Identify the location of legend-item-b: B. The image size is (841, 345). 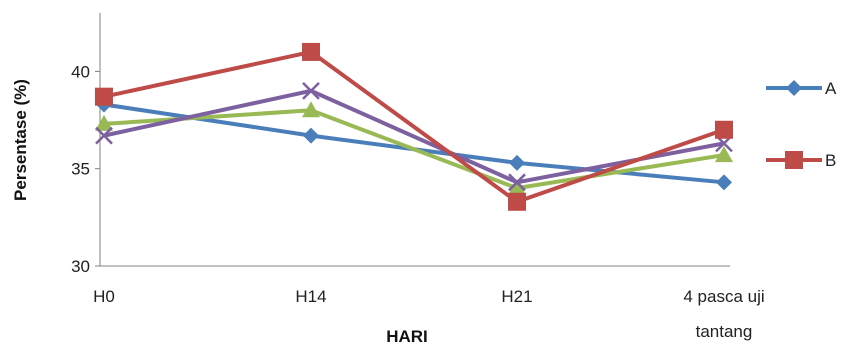
(801, 160).